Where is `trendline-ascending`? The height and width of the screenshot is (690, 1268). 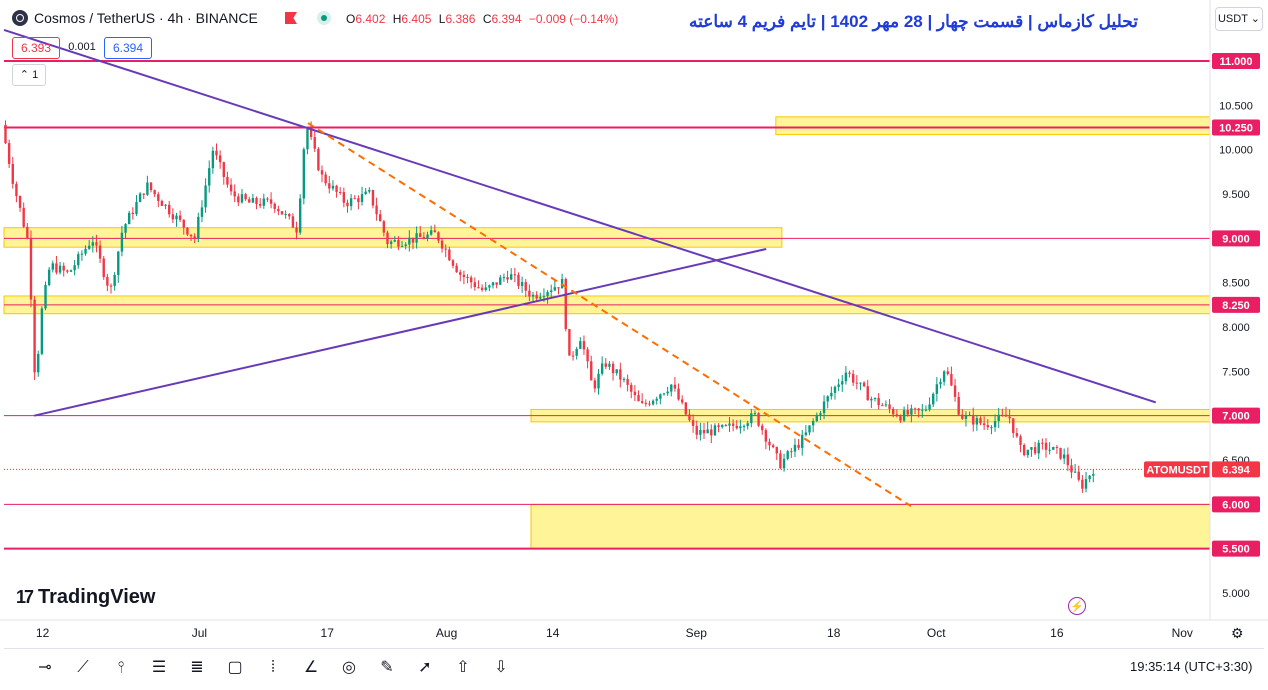
trendline-ascending is located at coordinates (400, 332).